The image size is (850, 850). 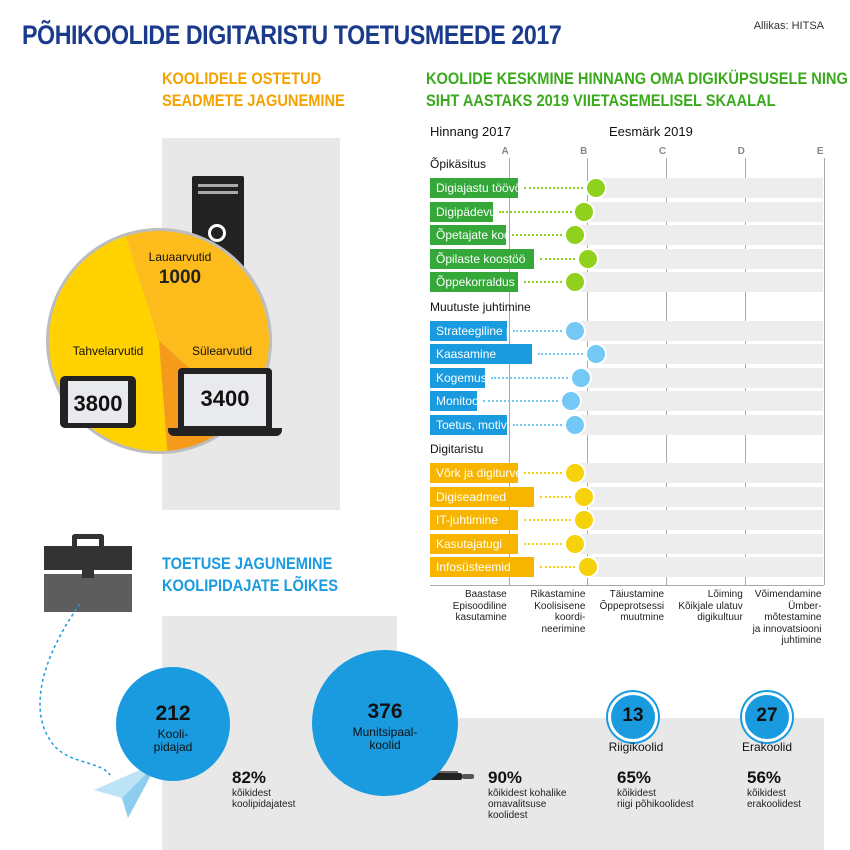 I want to click on scale-desc-b-line2: Koolisisene, so click(x=560, y=606).